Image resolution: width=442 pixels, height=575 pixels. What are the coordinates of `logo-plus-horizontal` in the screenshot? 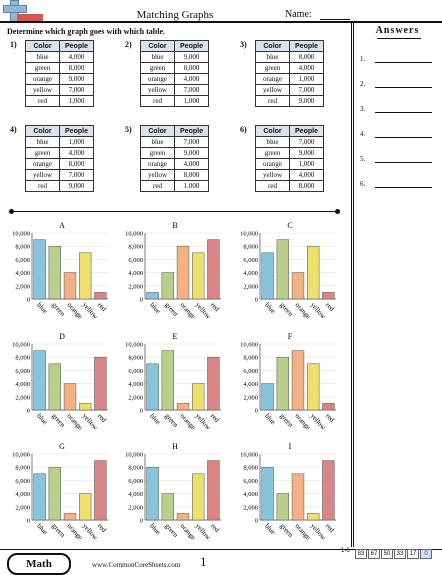 It's located at (15, 9).